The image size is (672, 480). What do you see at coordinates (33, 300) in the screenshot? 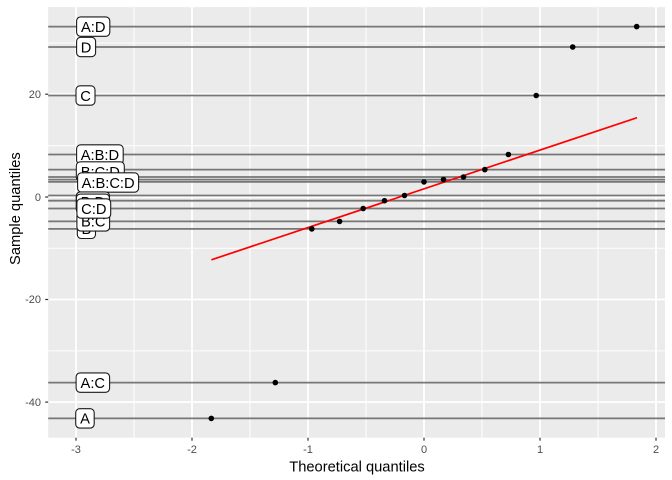
I see `svg-text: -20` at bounding box center [33, 300].